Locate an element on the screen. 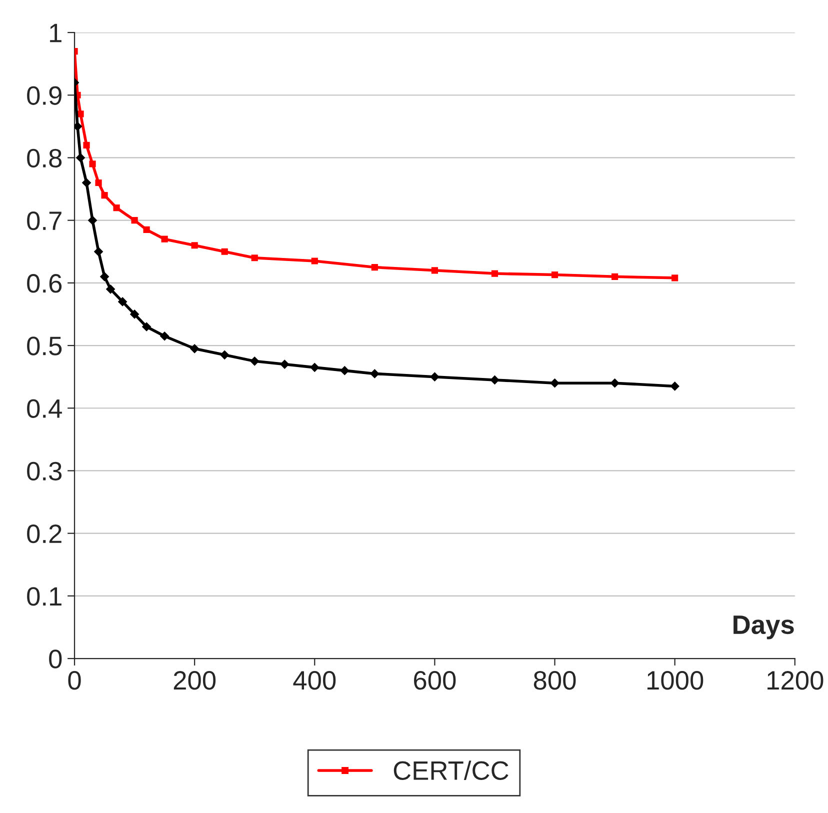  x-tick-label: 800 is located at coordinates (555, 680).